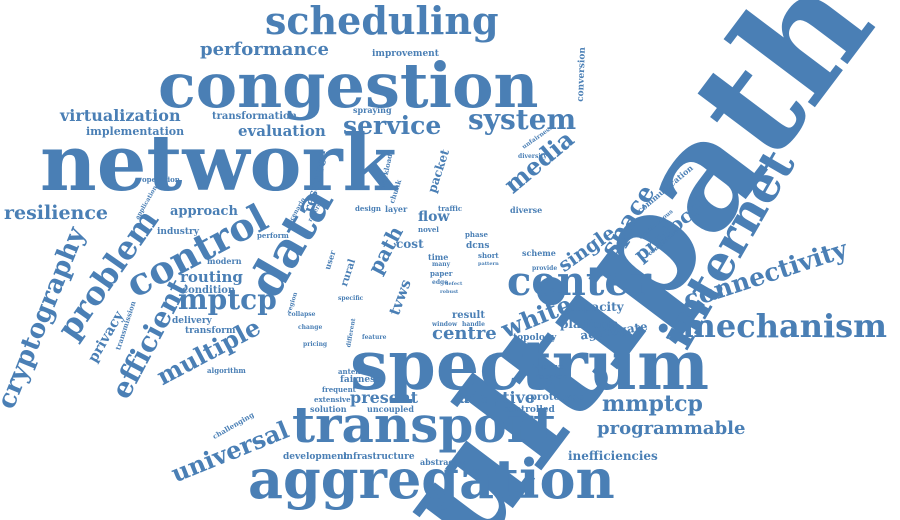 The width and height of the screenshot is (900, 520). What do you see at coordinates (210, 331) in the screenshot?
I see `word-transform: transform` at bounding box center [210, 331].